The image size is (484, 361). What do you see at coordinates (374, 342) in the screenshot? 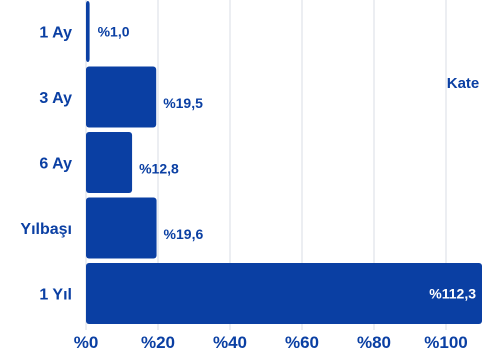
I see `x-tick-label-80: %80` at bounding box center [374, 342].